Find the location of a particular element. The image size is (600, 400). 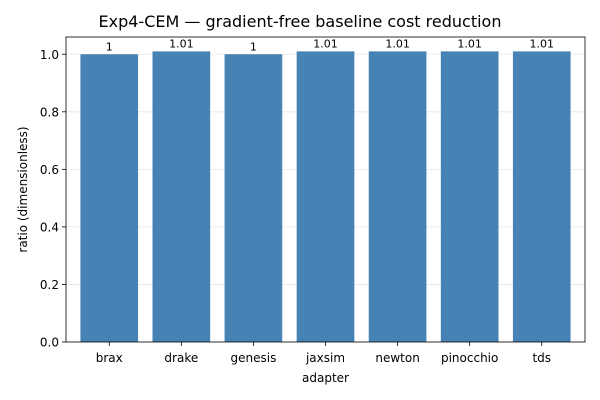

y-tick-label: 0.6 is located at coordinates (49, 170).